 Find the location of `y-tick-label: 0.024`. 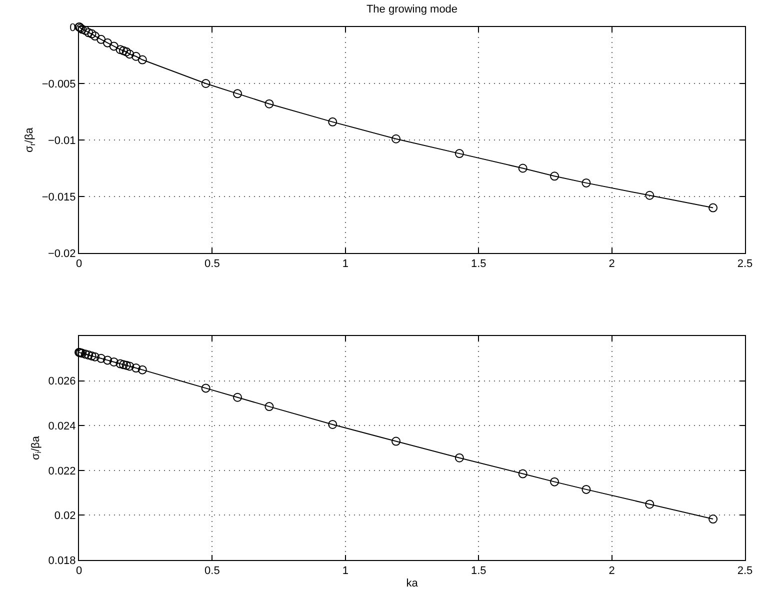

y-tick-label: 0.024 is located at coordinates (62, 426).